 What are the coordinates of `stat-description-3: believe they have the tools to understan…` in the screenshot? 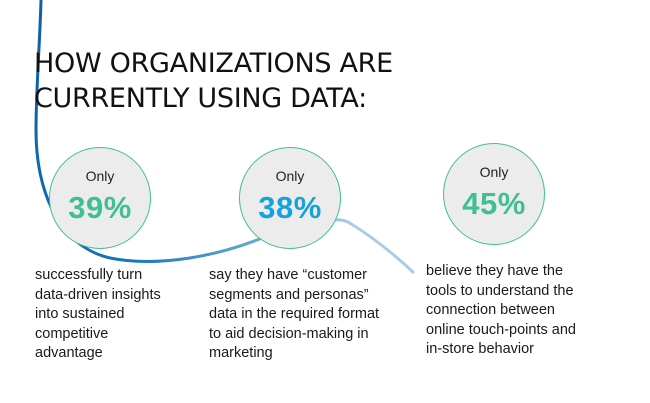 It's located at (501, 310).